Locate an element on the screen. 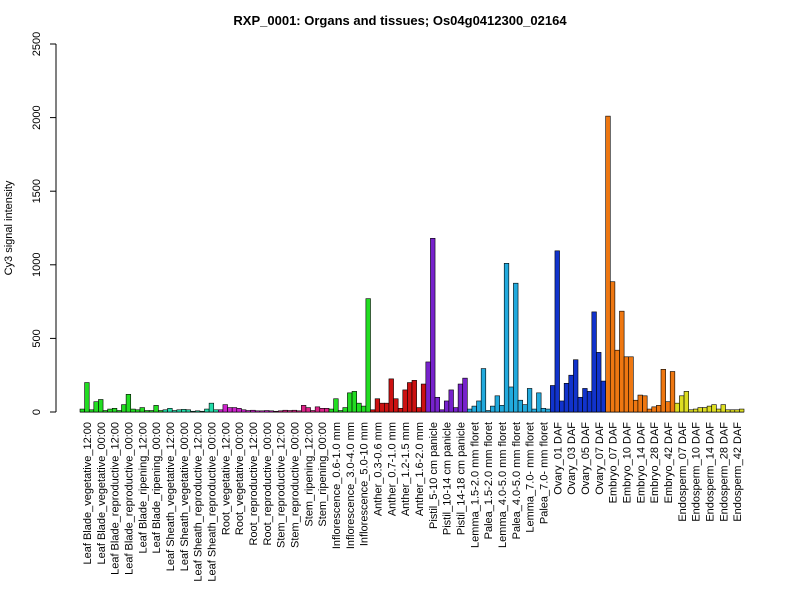 The height and width of the screenshot is (605, 800). x-tick-label: Anther_0.3-0.6 mm is located at coordinates (378, 469).